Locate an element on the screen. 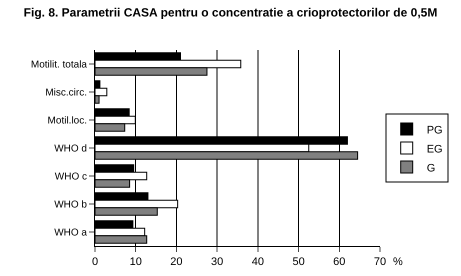 The height and width of the screenshot is (276, 461). y-tick-label: WHO b is located at coordinates (71, 205).